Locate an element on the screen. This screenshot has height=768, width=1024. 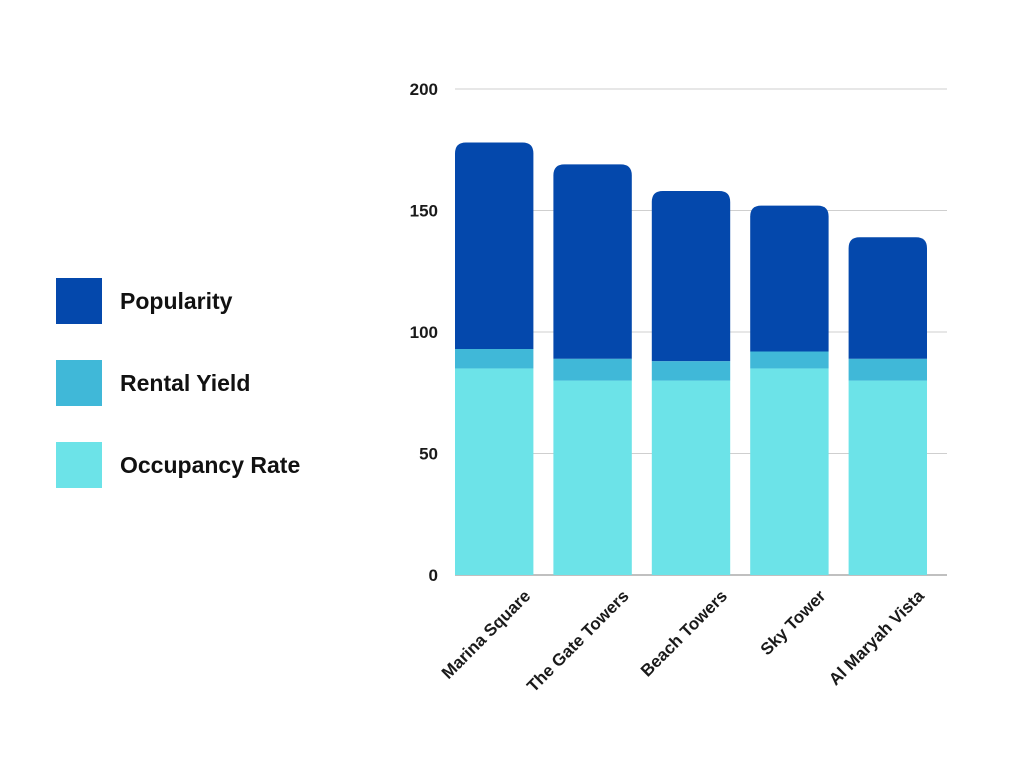
legend-item-rental-yield: Rental Yield is located at coordinates (178, 383).